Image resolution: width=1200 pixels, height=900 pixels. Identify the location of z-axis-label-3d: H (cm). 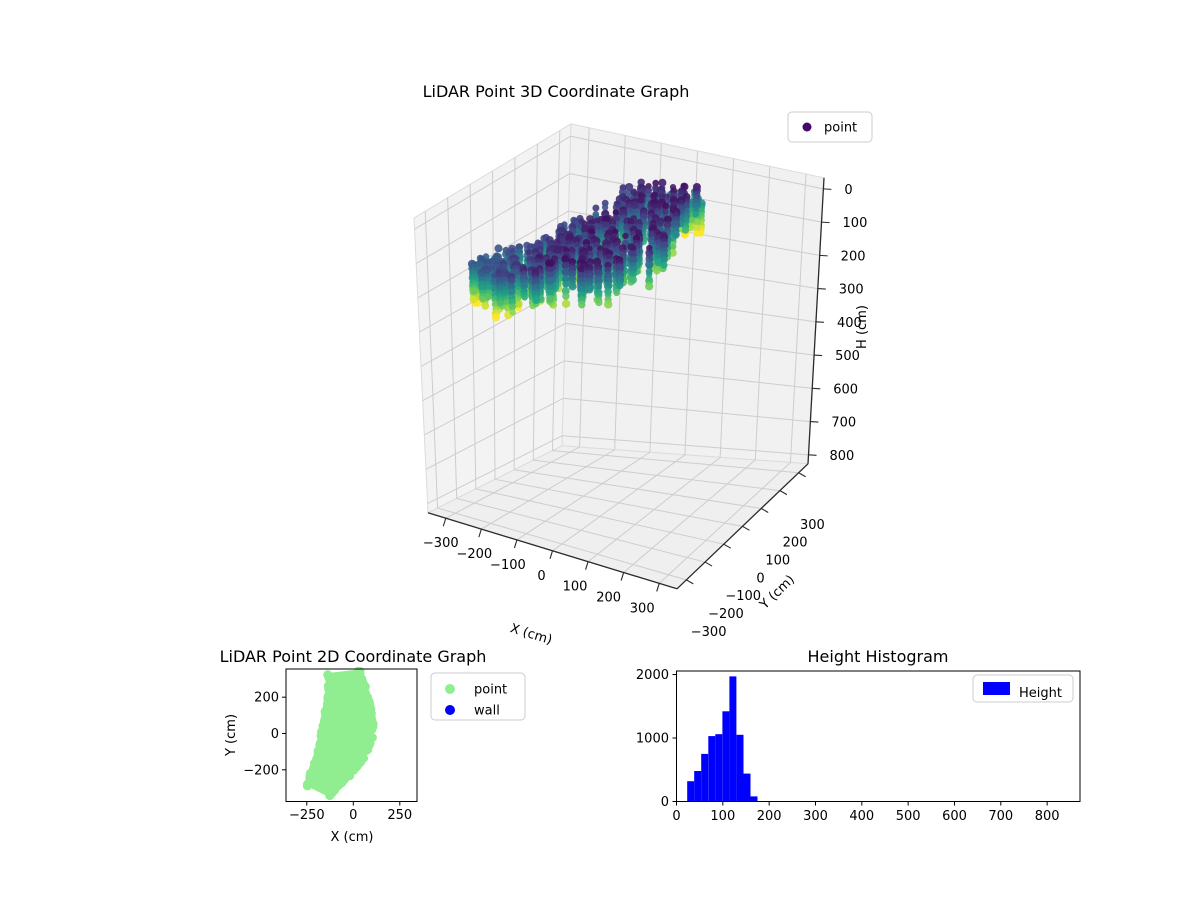
(862, 327).